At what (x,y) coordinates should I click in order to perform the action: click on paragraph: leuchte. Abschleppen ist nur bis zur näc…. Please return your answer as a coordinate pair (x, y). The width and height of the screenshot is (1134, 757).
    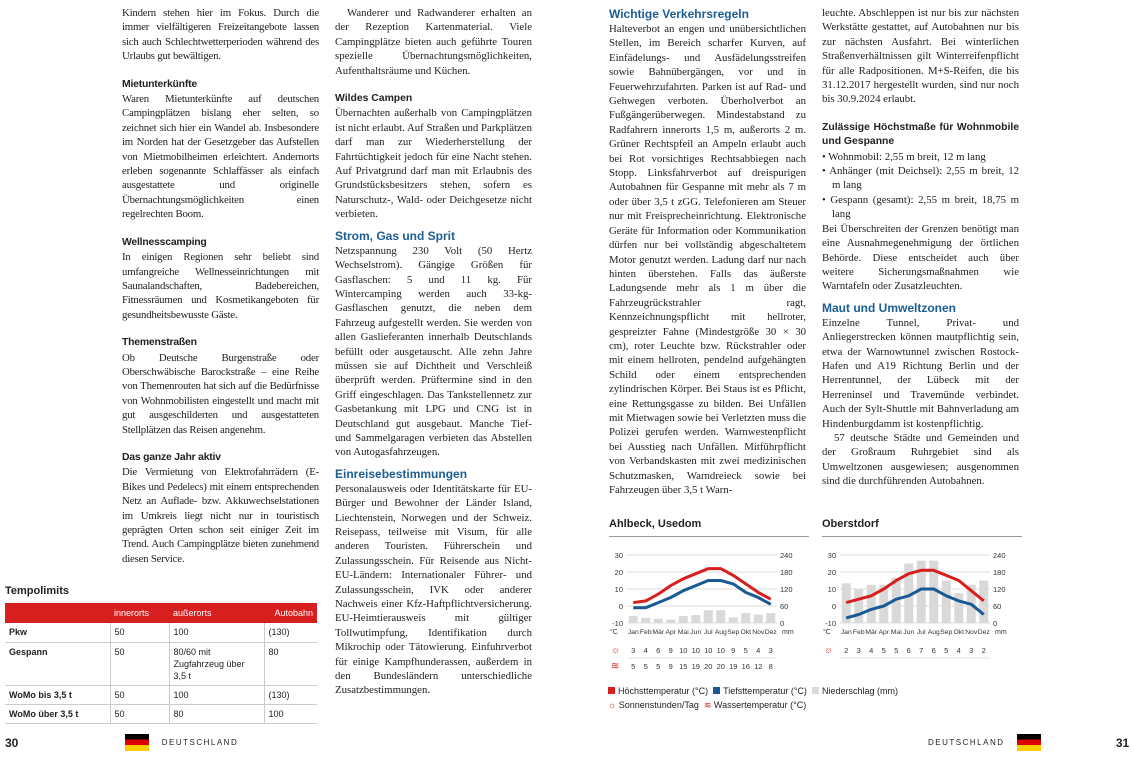
    Looking at the image, I should click on (920, 56).